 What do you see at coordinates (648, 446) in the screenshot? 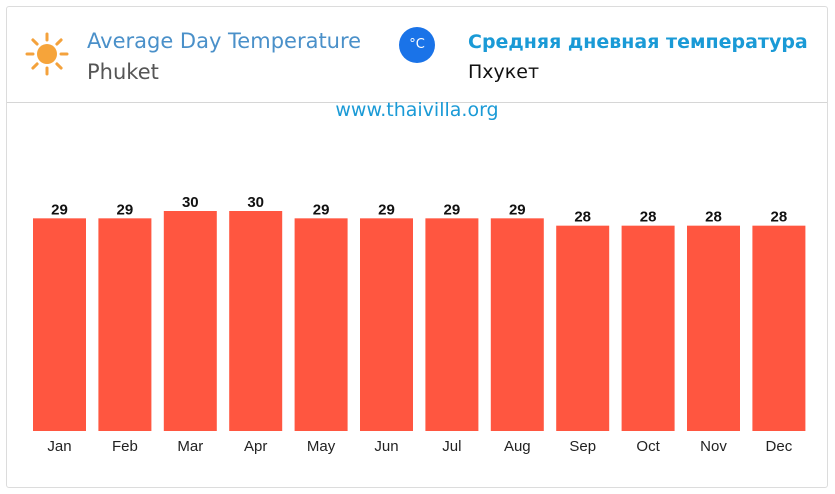
I see `x-tick-label: Oct` at bounding box center [648, 446].